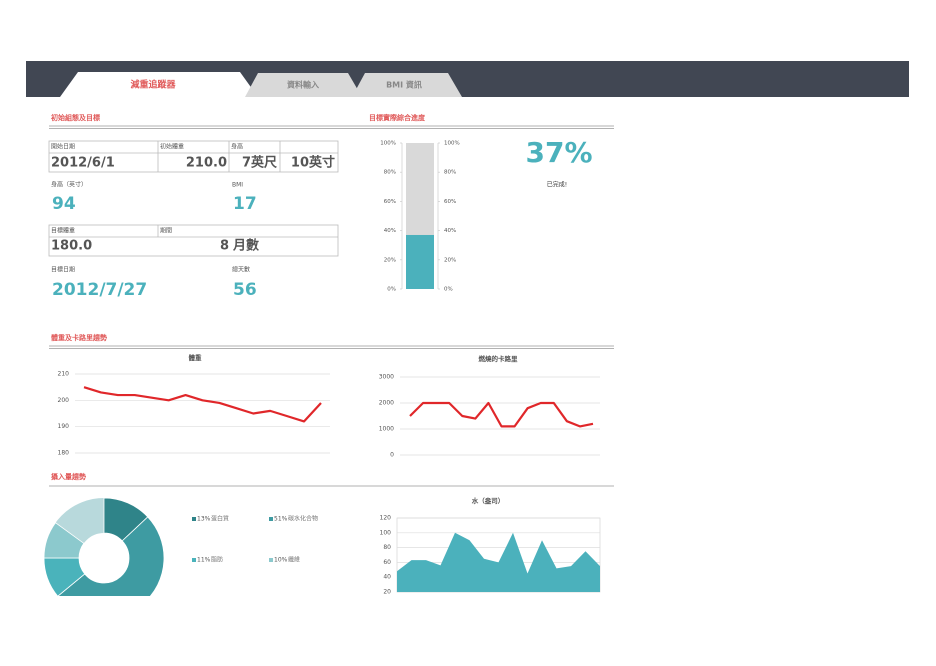 The image size is (936, 666). Describe the element at coordinates (386, 429) in the screenshot. I see `y-tick-label: 1000` at that location.